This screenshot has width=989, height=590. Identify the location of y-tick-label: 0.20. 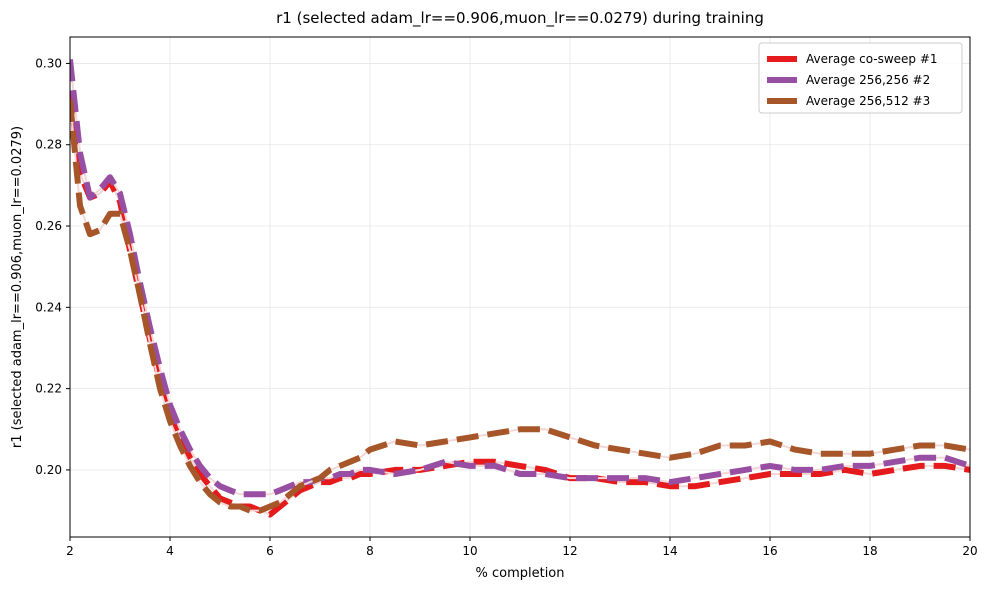
(48, 470).